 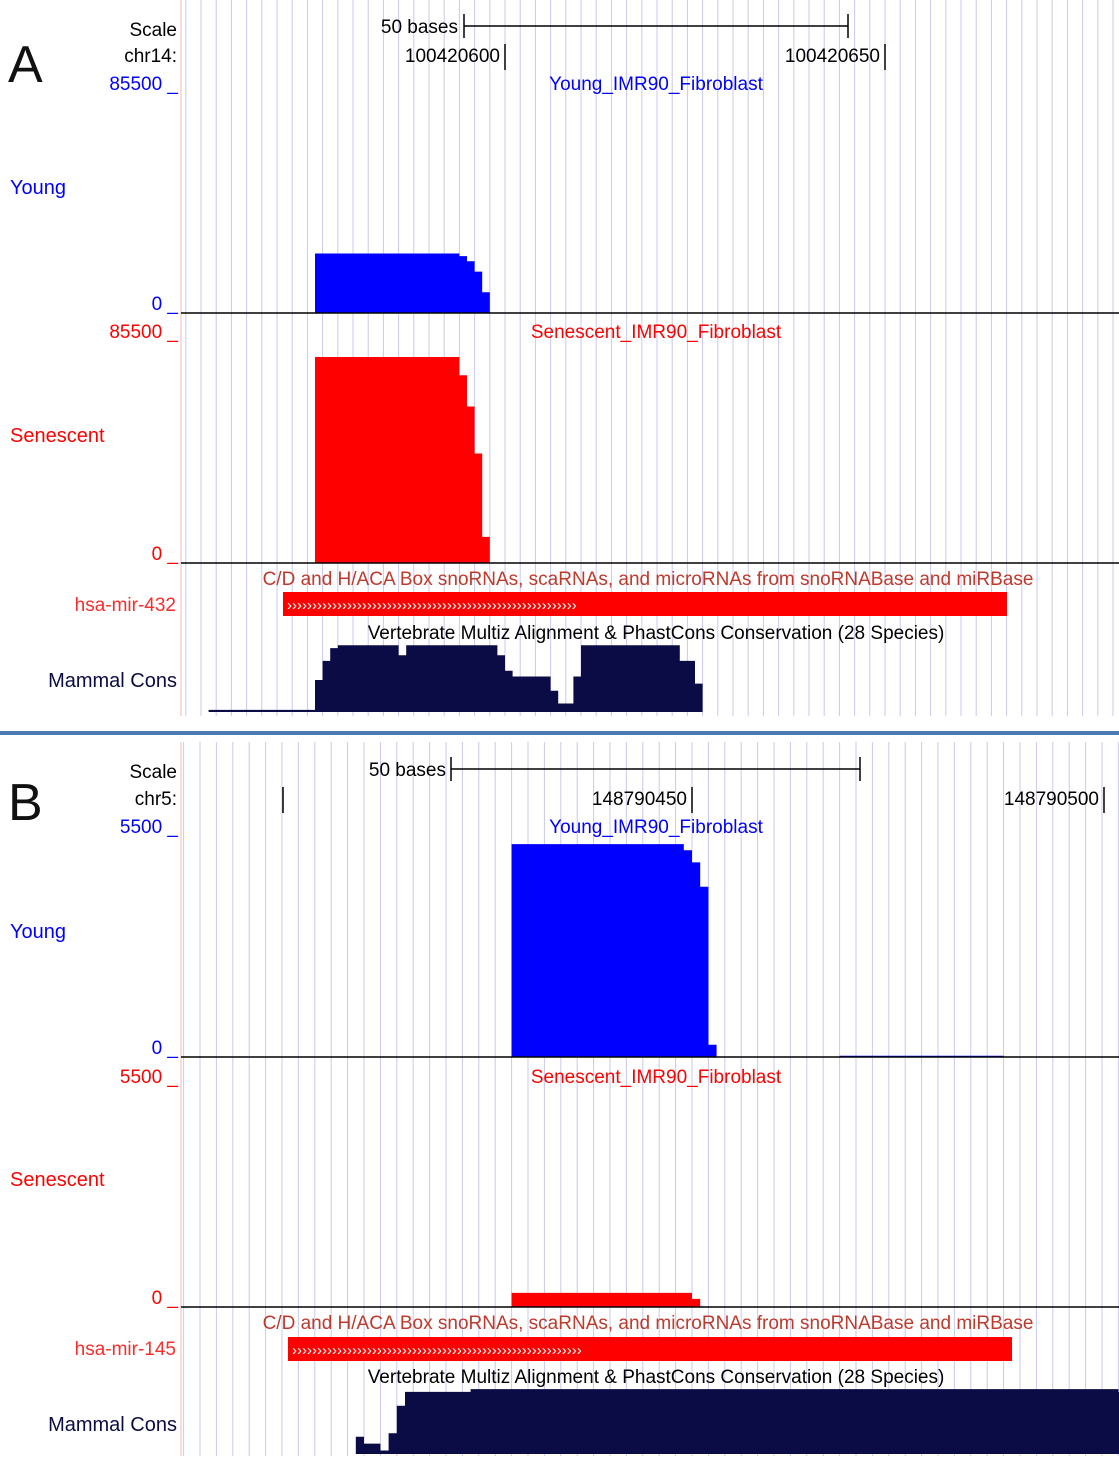 I want to click on position-label-1: 100420600, so click(x=452, y=56).